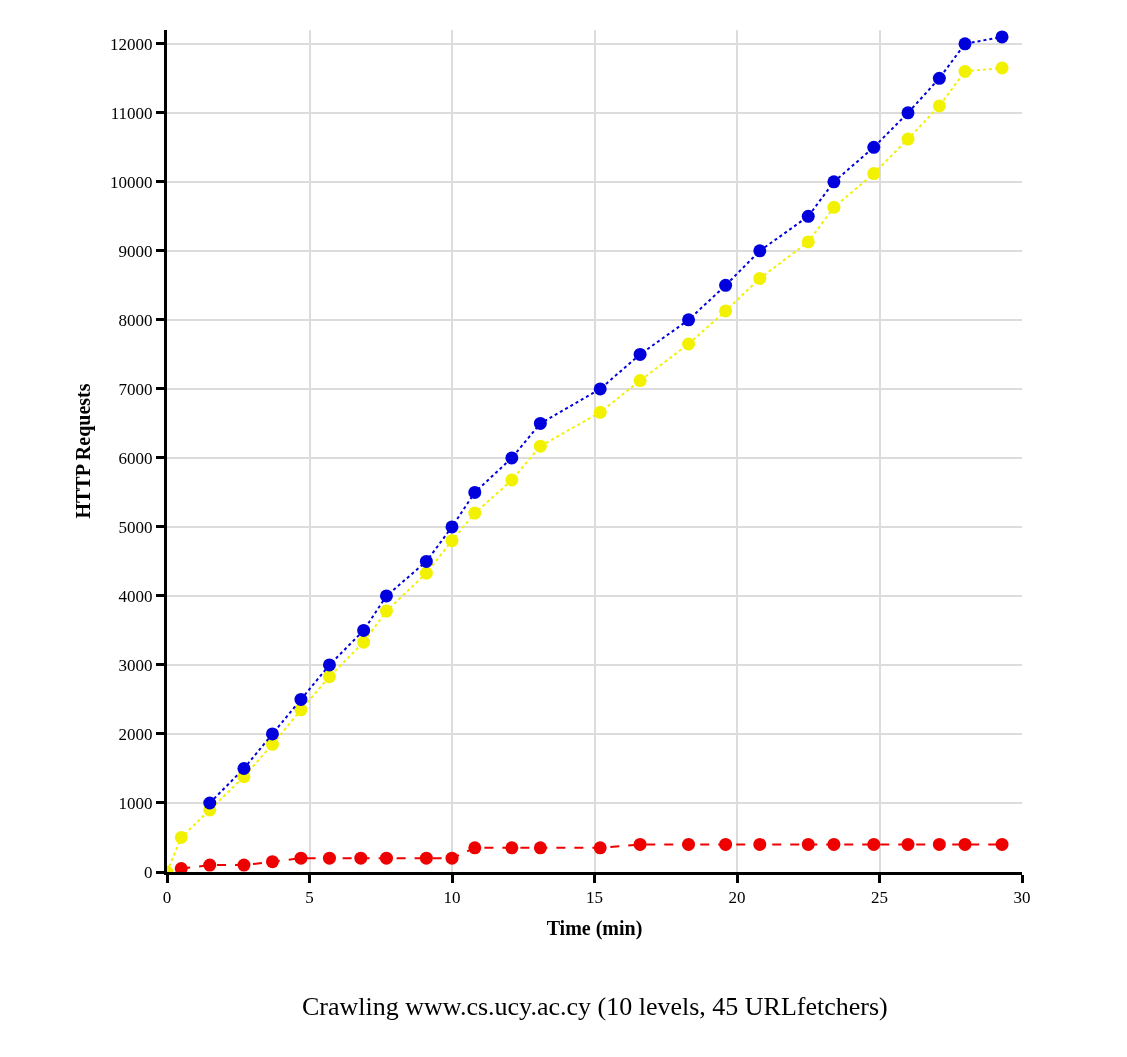 Image resolution: width=1127 pixels, height=1057 pixels. Describe the element at coordinates (595, 1006) in the screenshot. I see `text: Crawling www.cs.ucy.ac.cy (10 levels, 45 URLfetchers)` at that location.